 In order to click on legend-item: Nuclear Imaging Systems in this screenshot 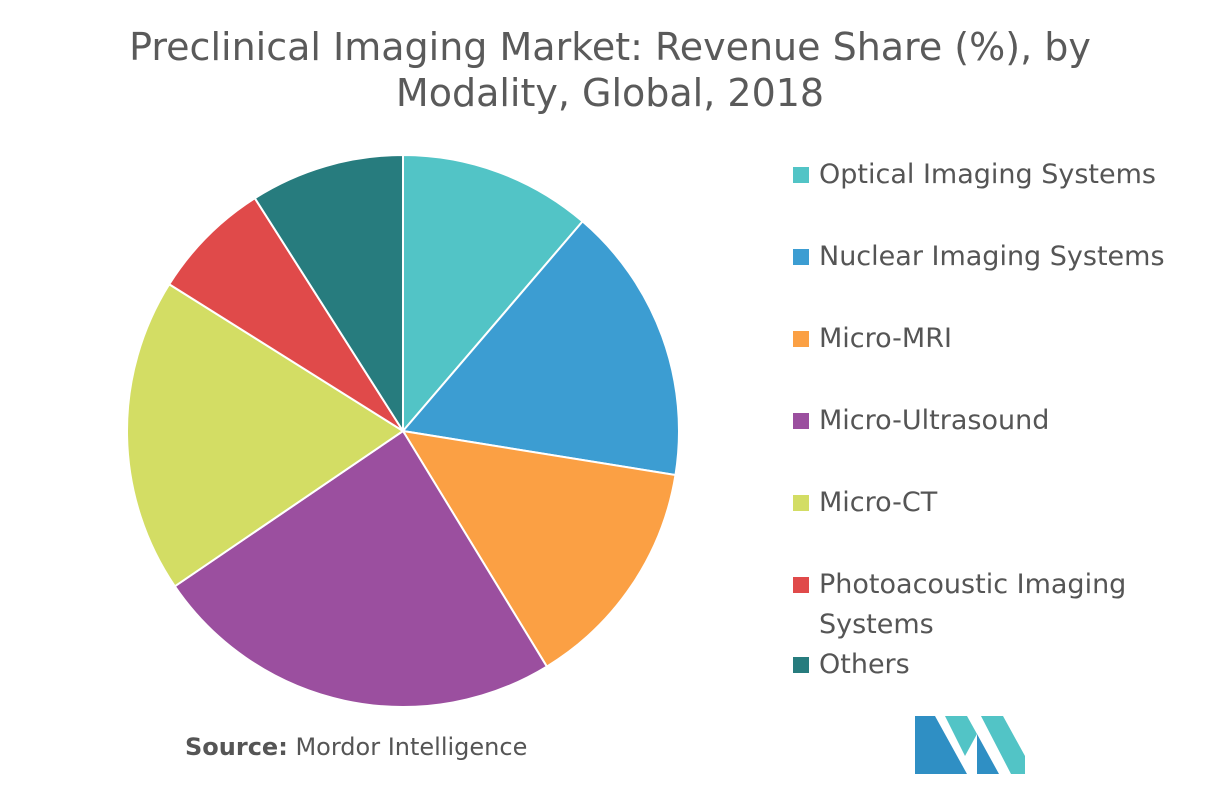, I will do `click(996, 257)`.